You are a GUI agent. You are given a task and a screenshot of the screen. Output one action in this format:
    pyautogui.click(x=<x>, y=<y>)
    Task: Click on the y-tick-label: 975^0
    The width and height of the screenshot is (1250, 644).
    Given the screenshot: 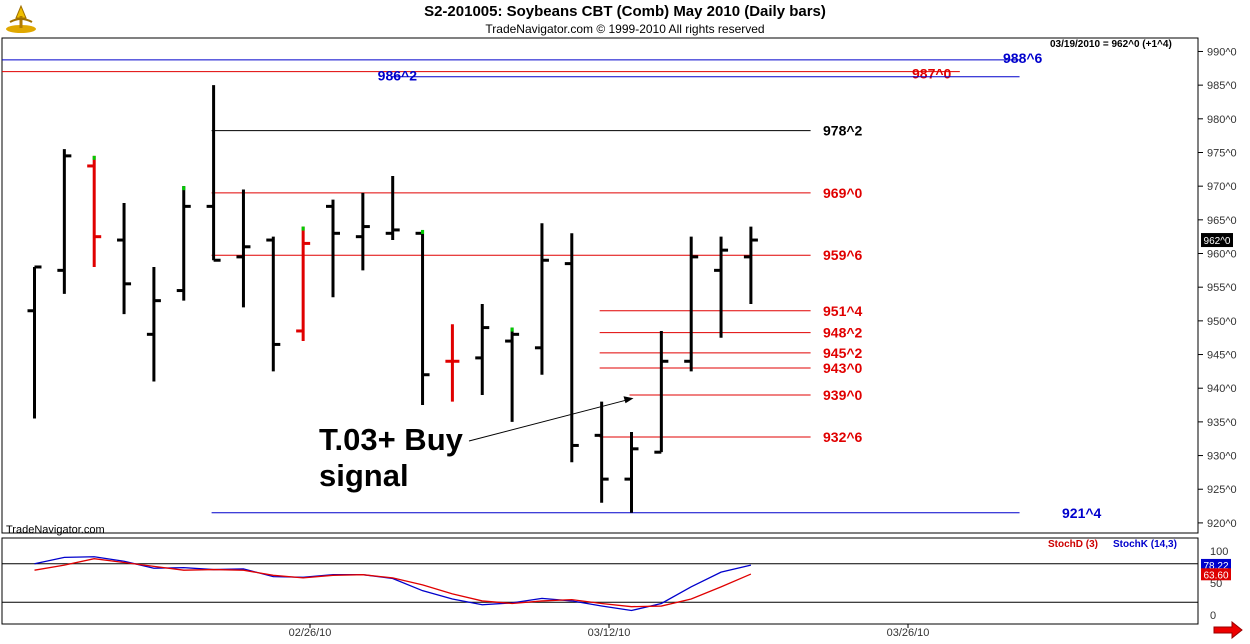 What is the action you would take?
    pyautogui.click(x=1222, y=153)
    